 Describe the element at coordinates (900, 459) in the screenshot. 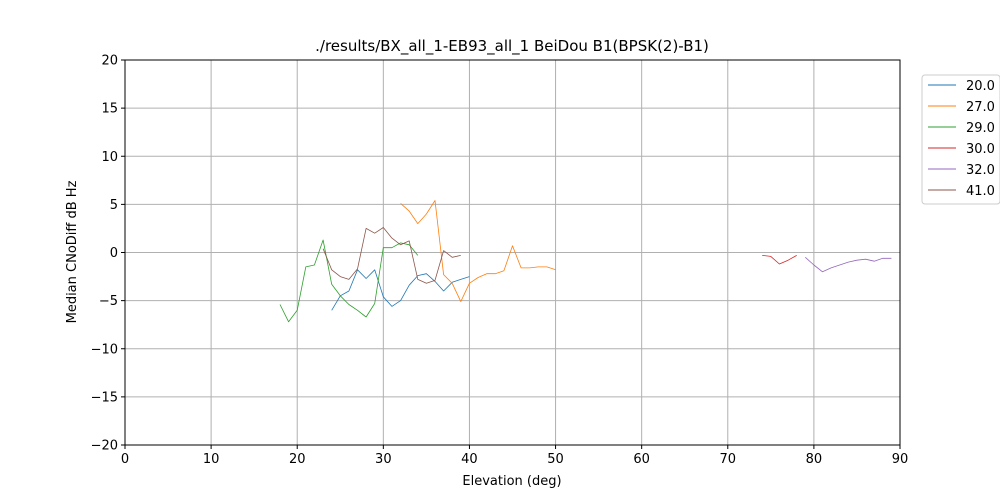

I see `x-tick-label: 90` at that location.